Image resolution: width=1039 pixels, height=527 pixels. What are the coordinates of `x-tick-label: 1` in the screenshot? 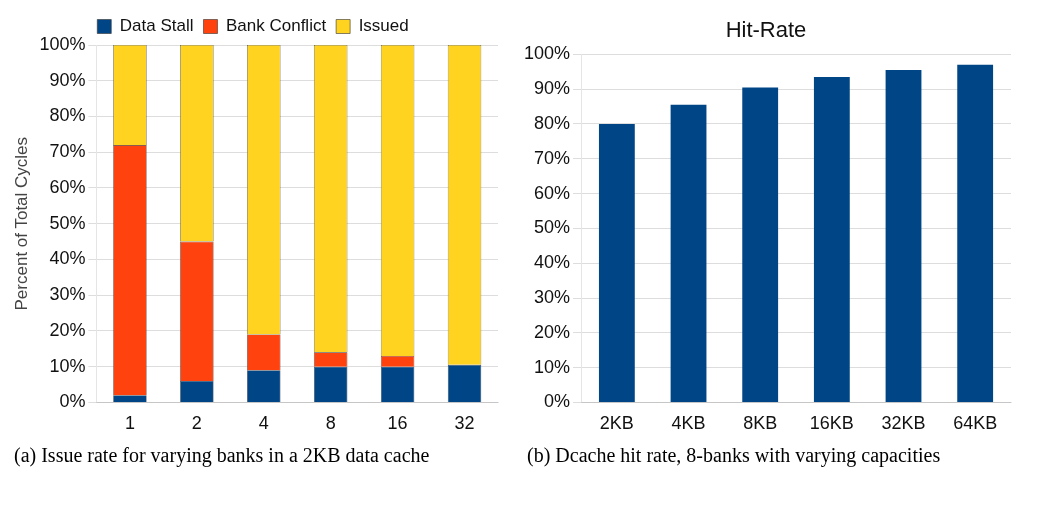 It's located at (129, 423).